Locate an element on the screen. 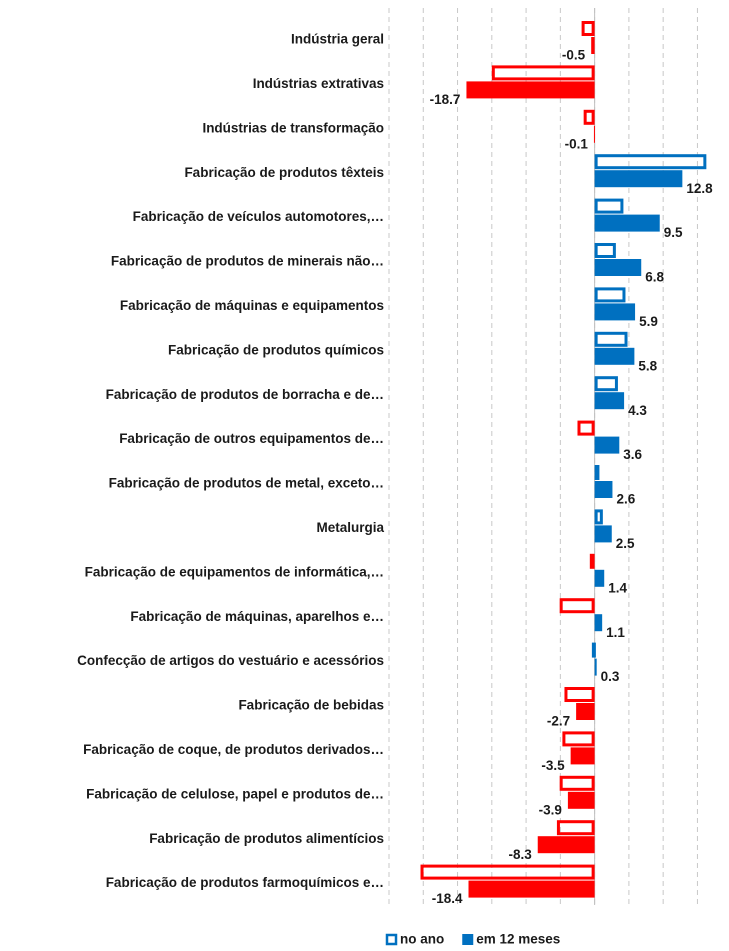  category-label: Indústria geral is located at coordinates (337, 39).